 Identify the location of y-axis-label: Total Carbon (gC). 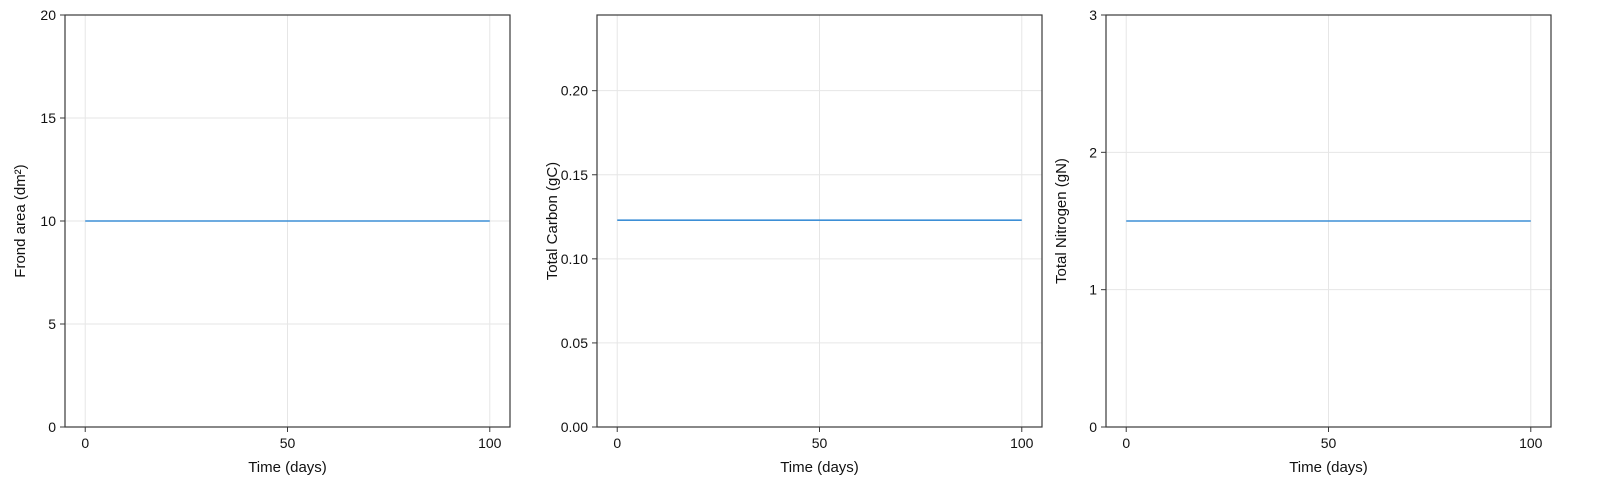
(552, 221).